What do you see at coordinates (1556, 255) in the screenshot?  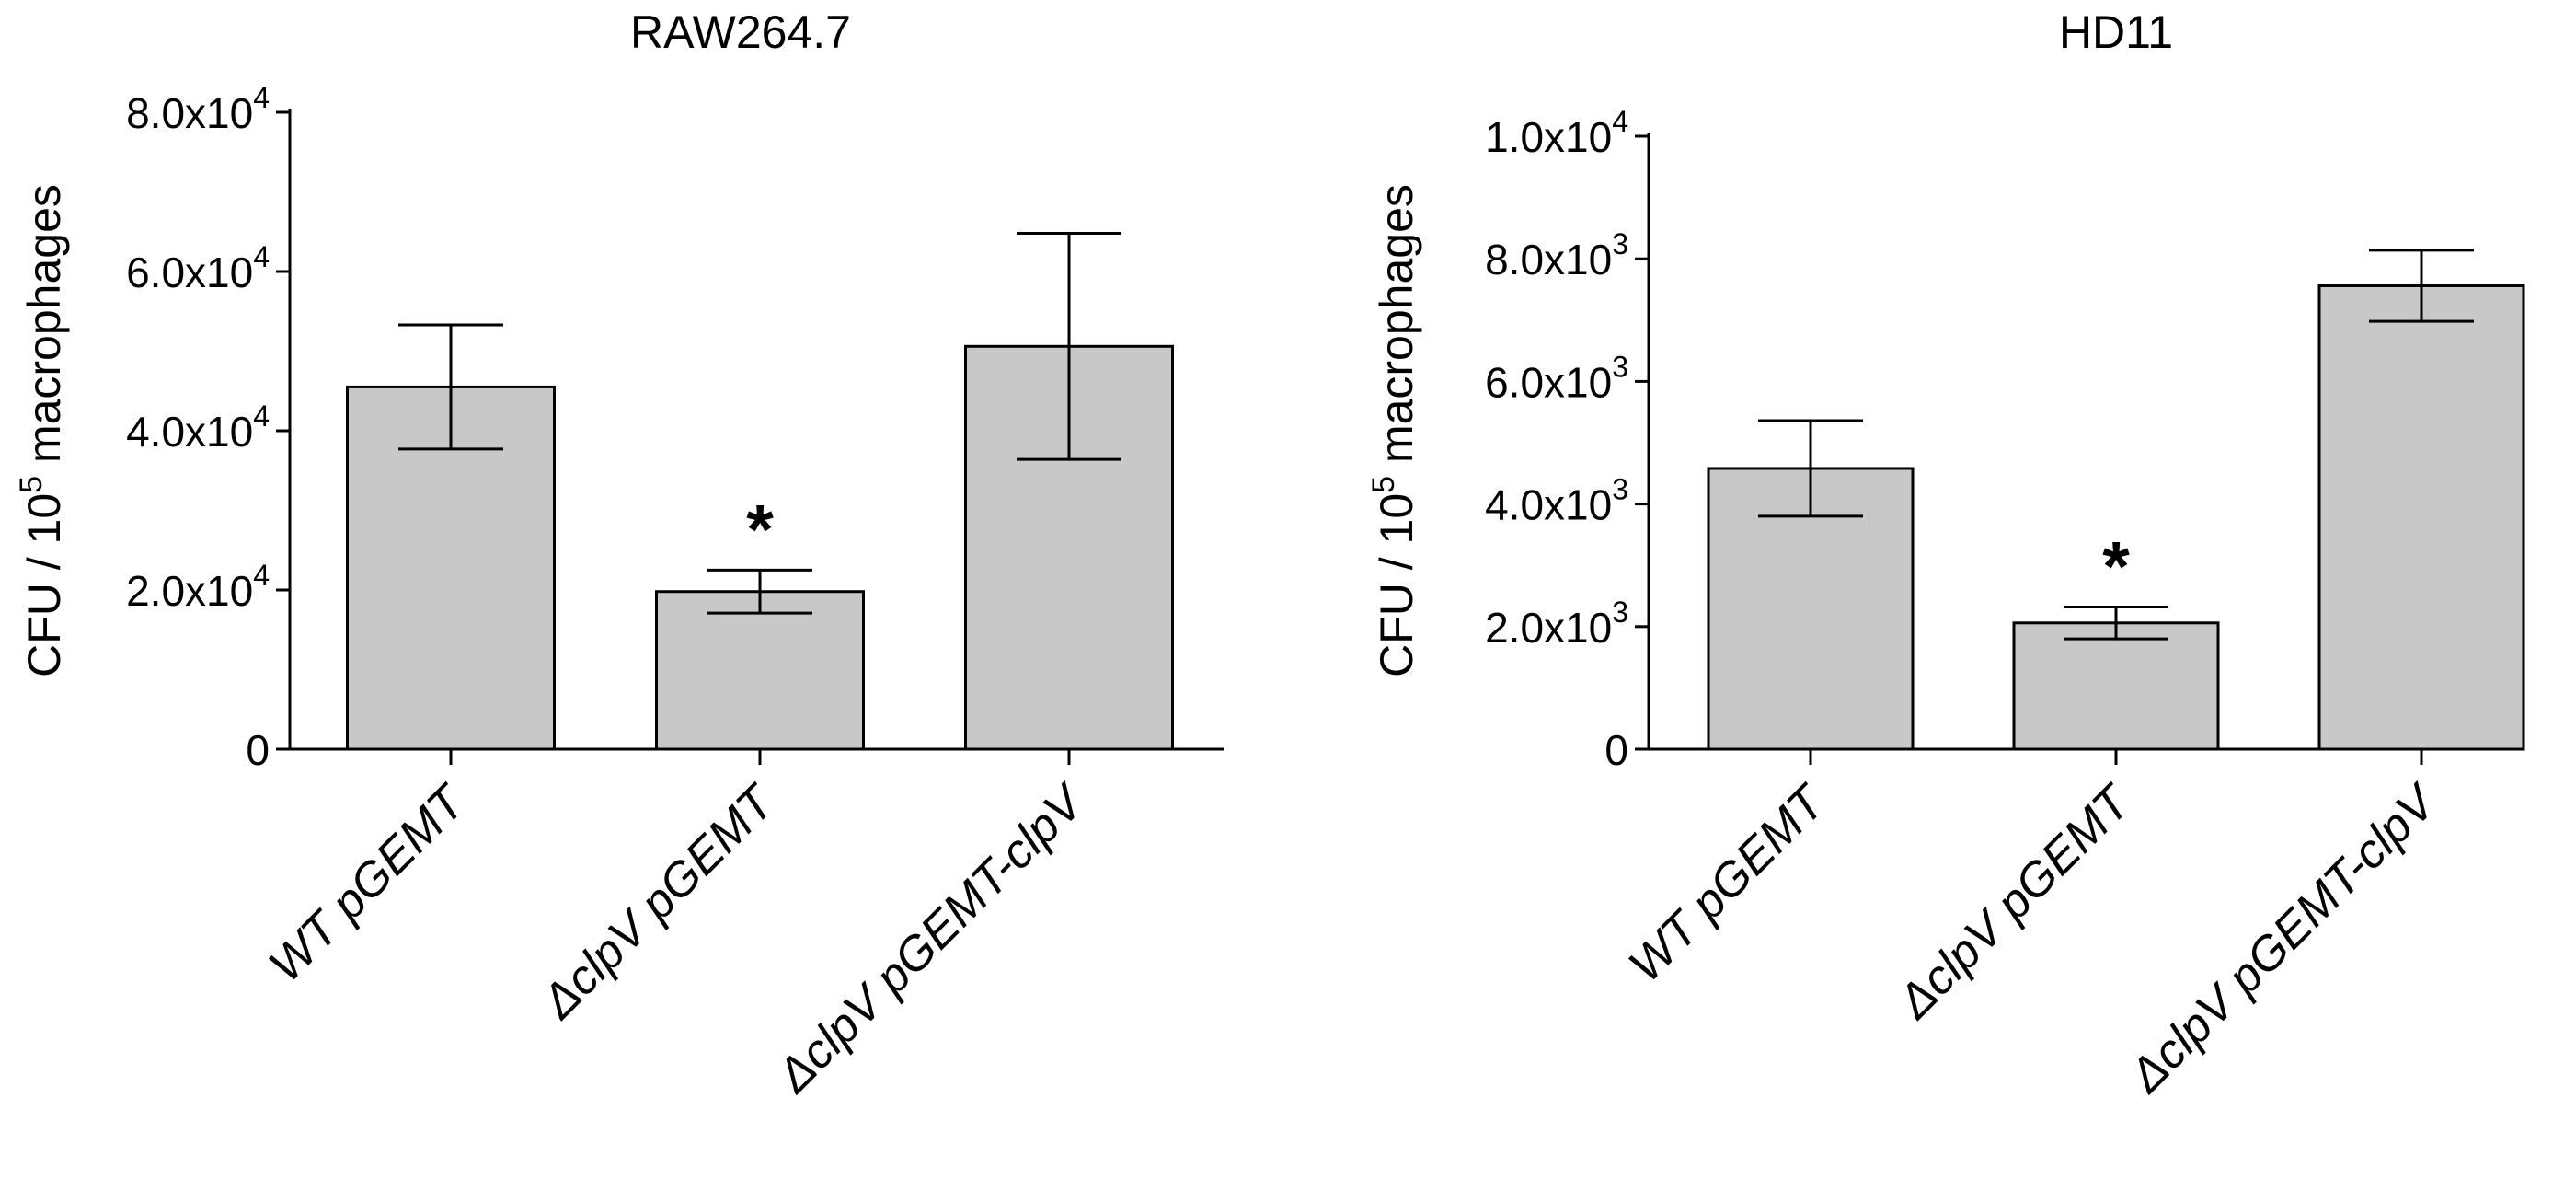 I see `y-tick-label: 8.0x10³` at bounding box center [1556, 255].